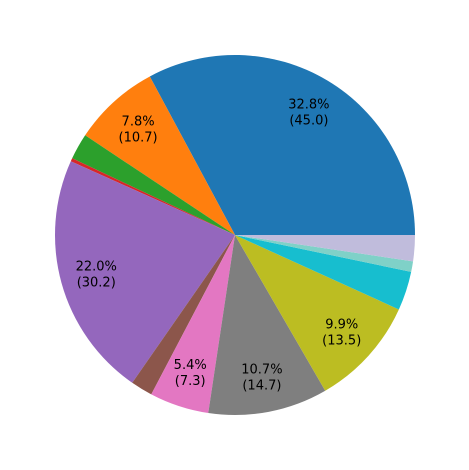  I want to click on slice-percent-1: 7.8%, so click(138, 122).